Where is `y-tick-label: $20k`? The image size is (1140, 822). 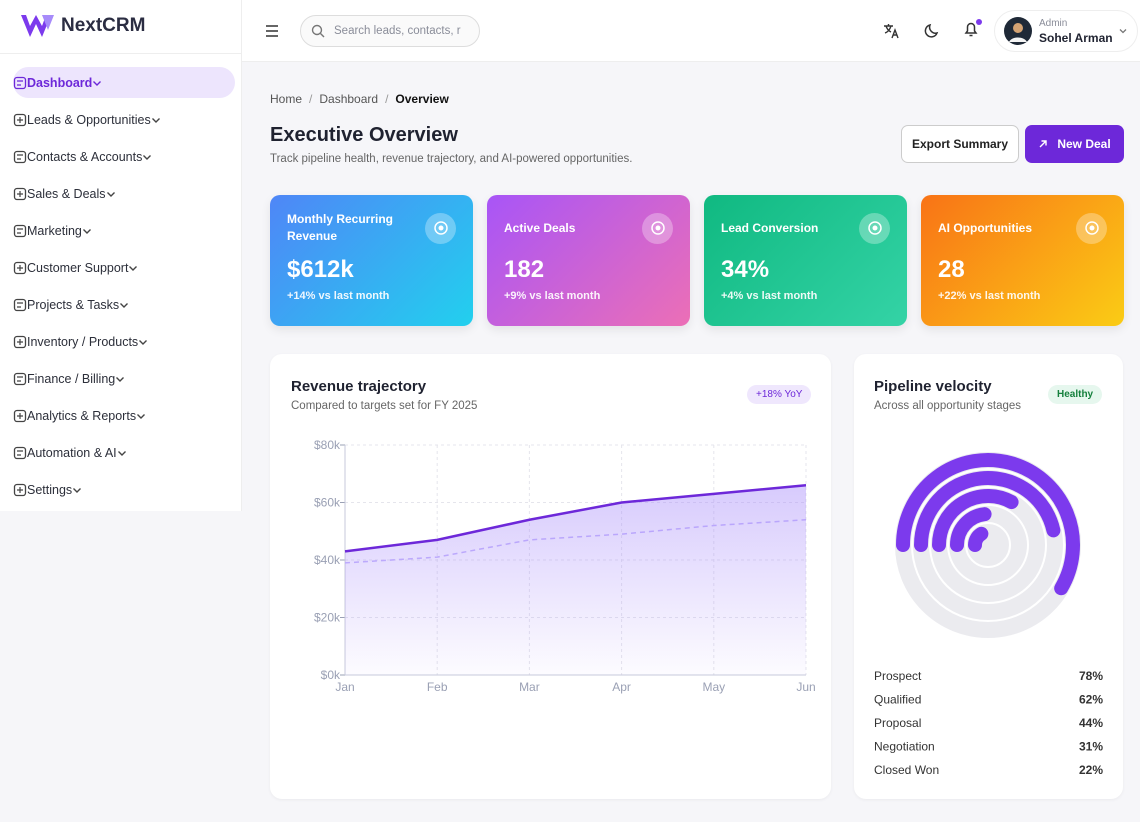 y-tick-label: $20k is located at coordinates (327, 618).